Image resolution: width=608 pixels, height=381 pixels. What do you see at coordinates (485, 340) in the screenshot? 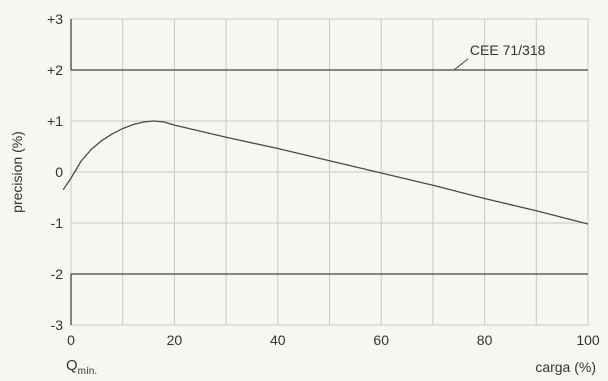
I see `x-tick-label: 80` at bounding box center [485, 340].